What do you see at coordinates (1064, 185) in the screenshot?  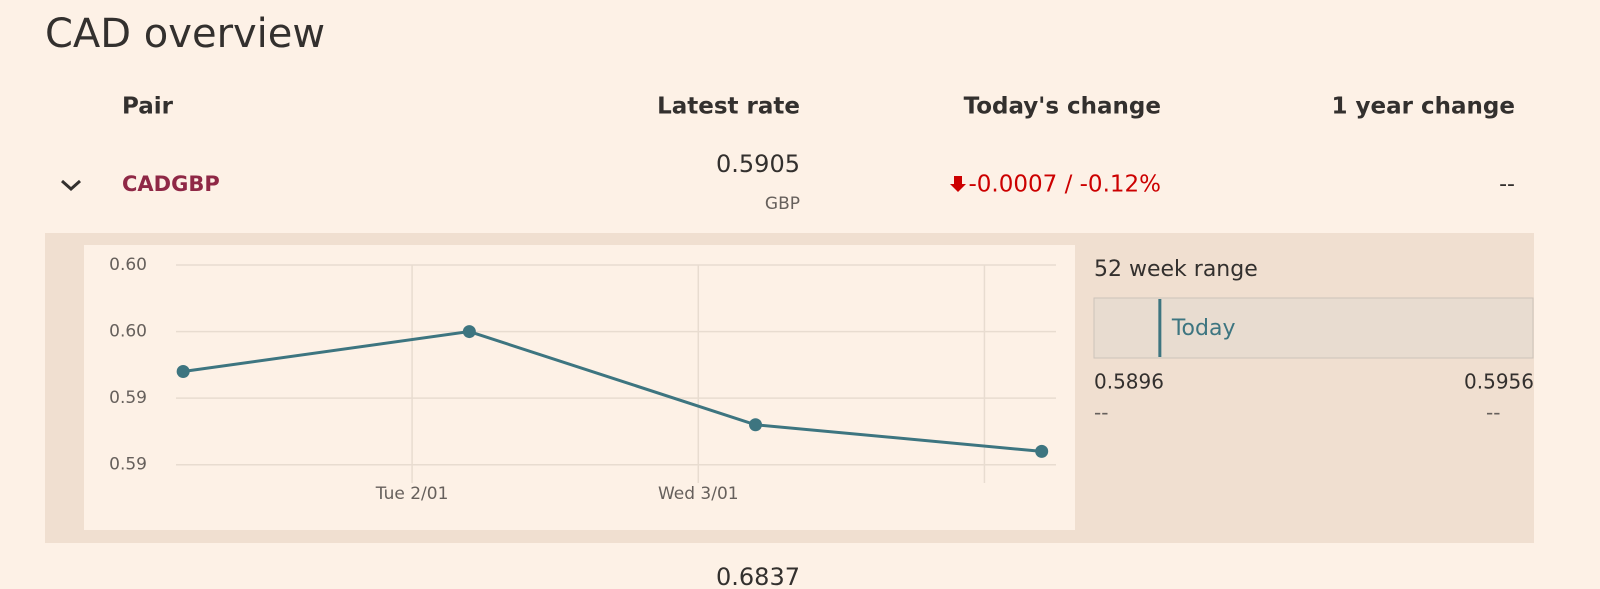 I see `todays-change: -0.0007 / -0.12%` at bounding box center [1064, 185].